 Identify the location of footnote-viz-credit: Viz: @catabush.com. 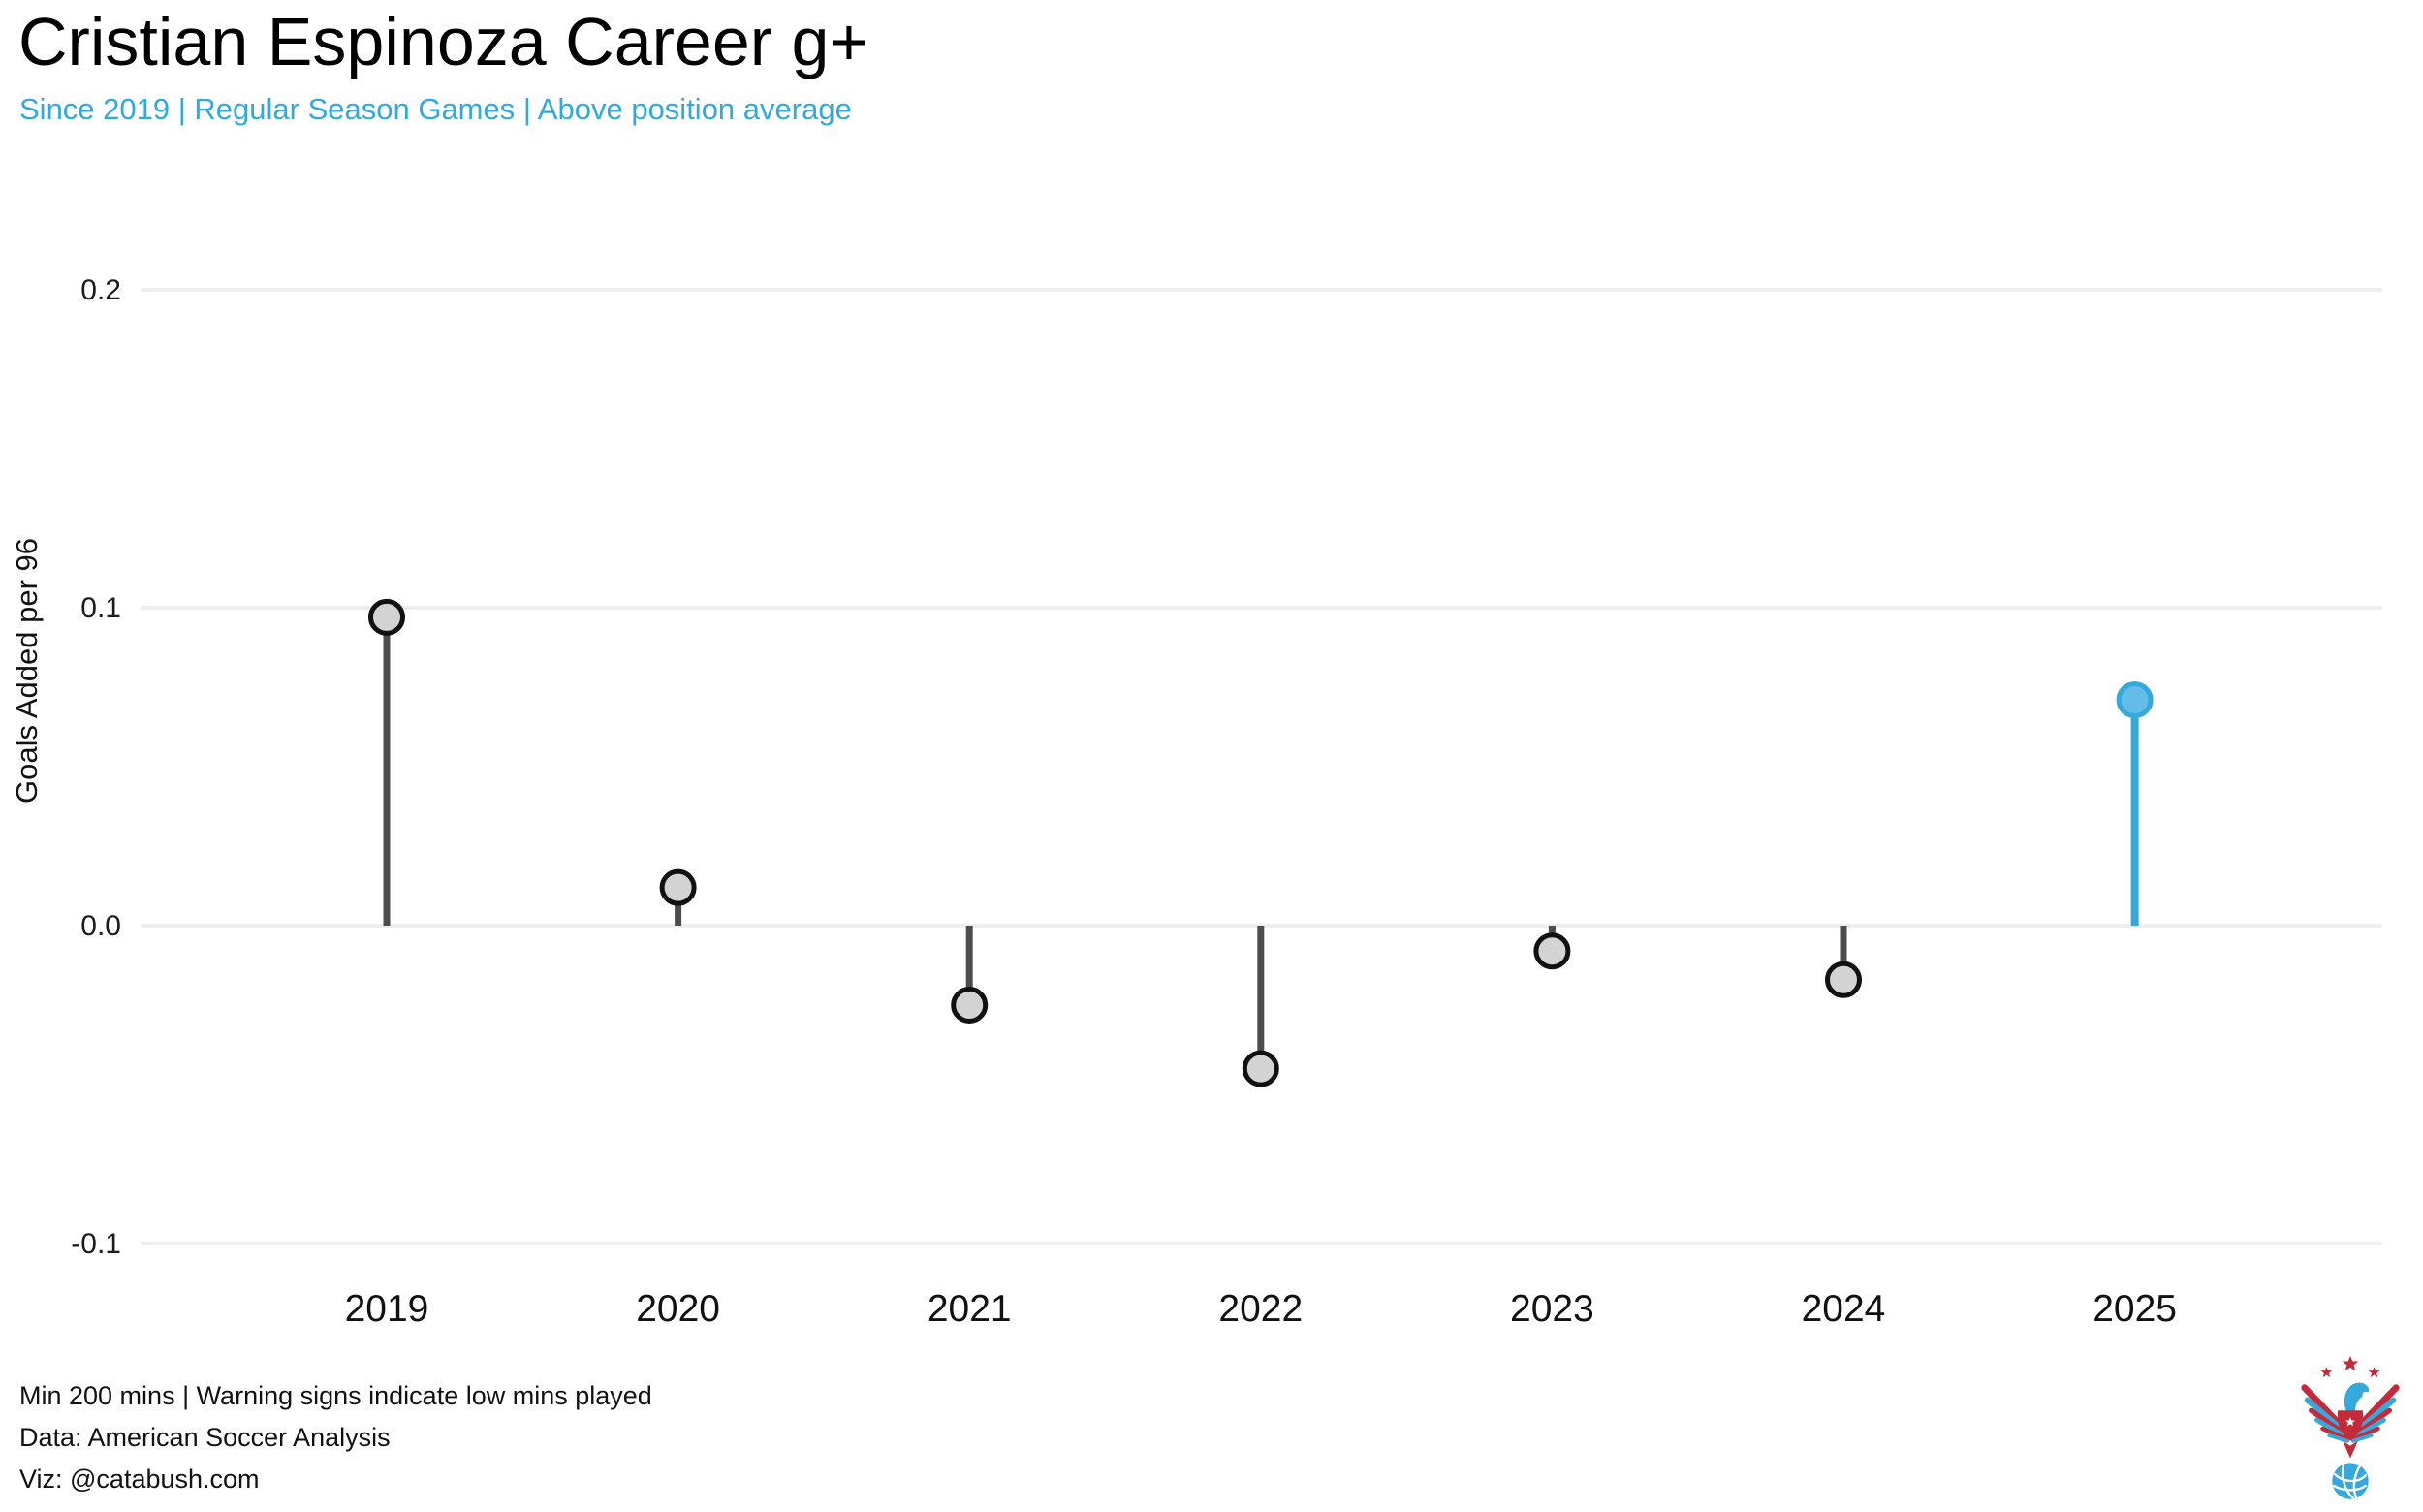
(139, 1480).